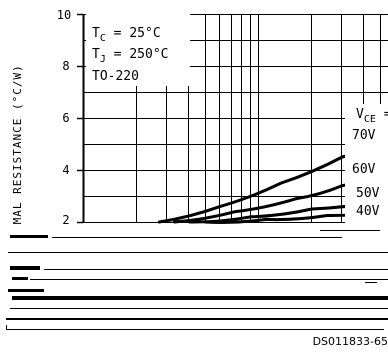 Image resolution: width=388 pixels, height=353 pixels. I want to click on package-label: TO-220, so click(115, 76).